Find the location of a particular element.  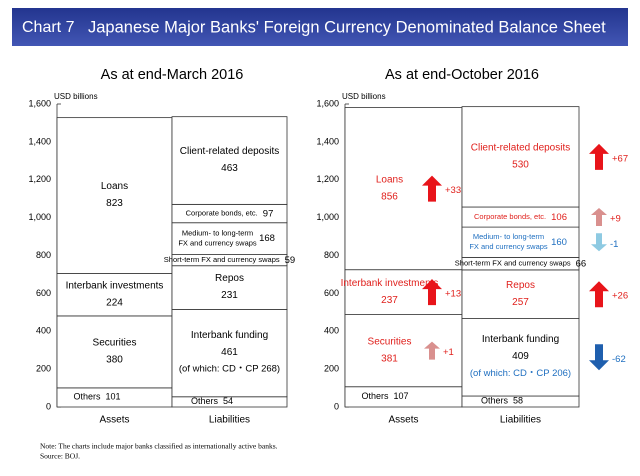

segment-label: Corporate bonds, etc. 106 is located at coordinates (520, 217).